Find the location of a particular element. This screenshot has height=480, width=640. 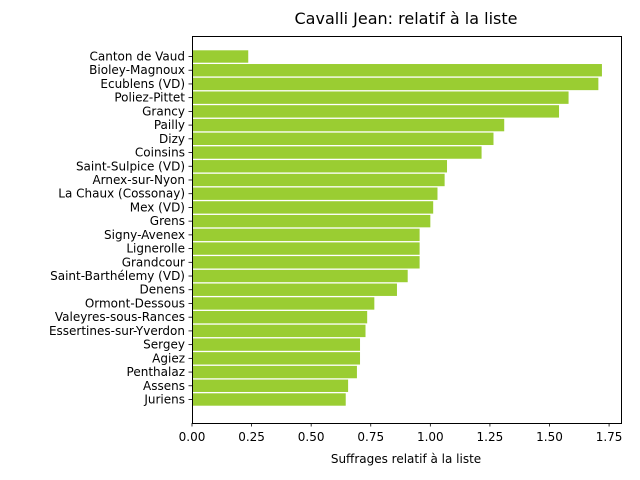

y-tick-label: Grens is located at coordinates (167, 221).